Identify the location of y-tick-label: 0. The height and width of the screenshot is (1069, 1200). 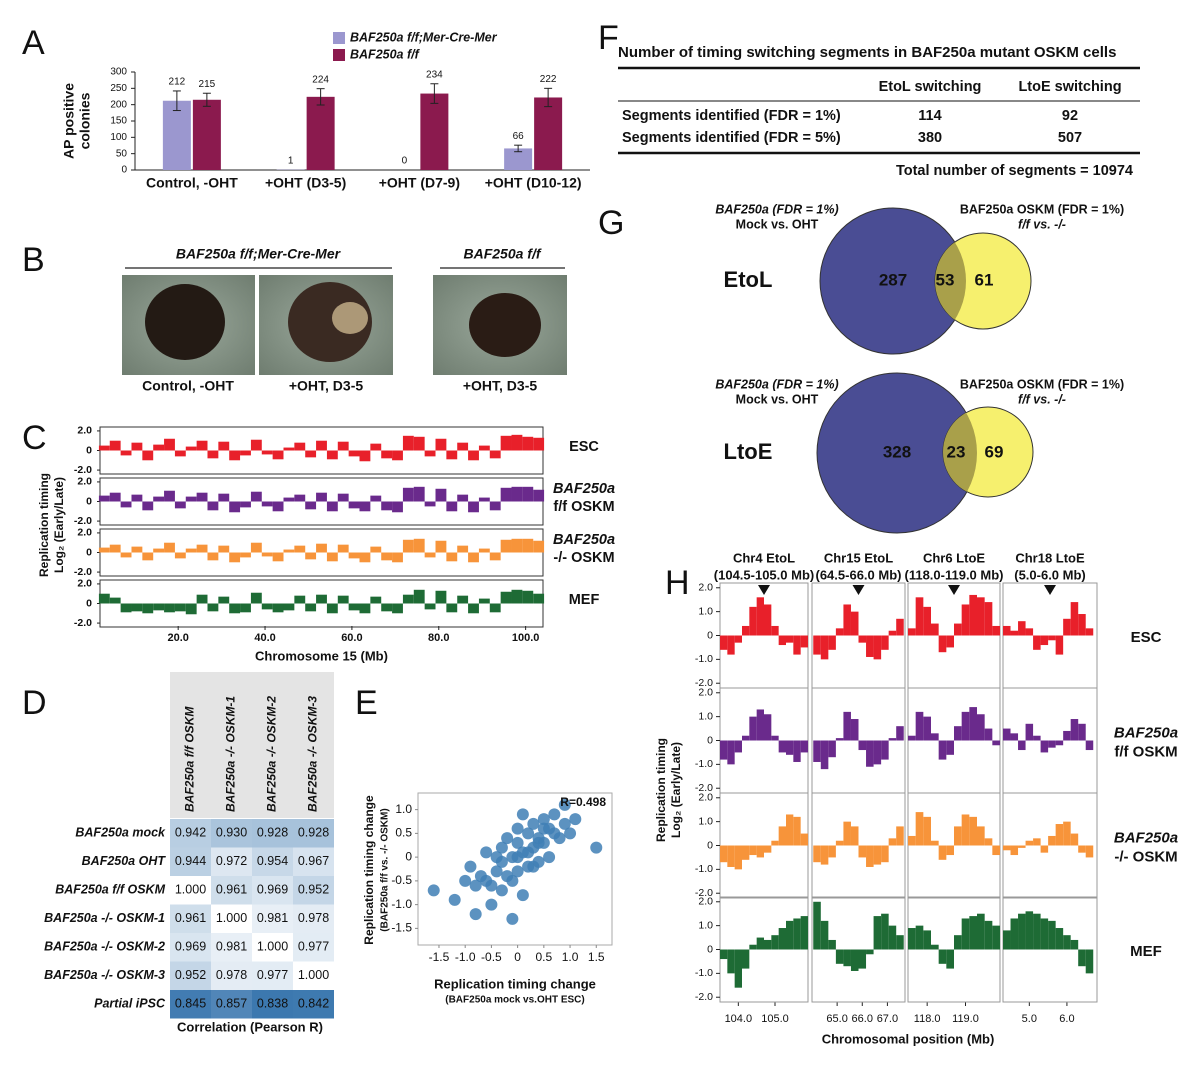
(710, 949).